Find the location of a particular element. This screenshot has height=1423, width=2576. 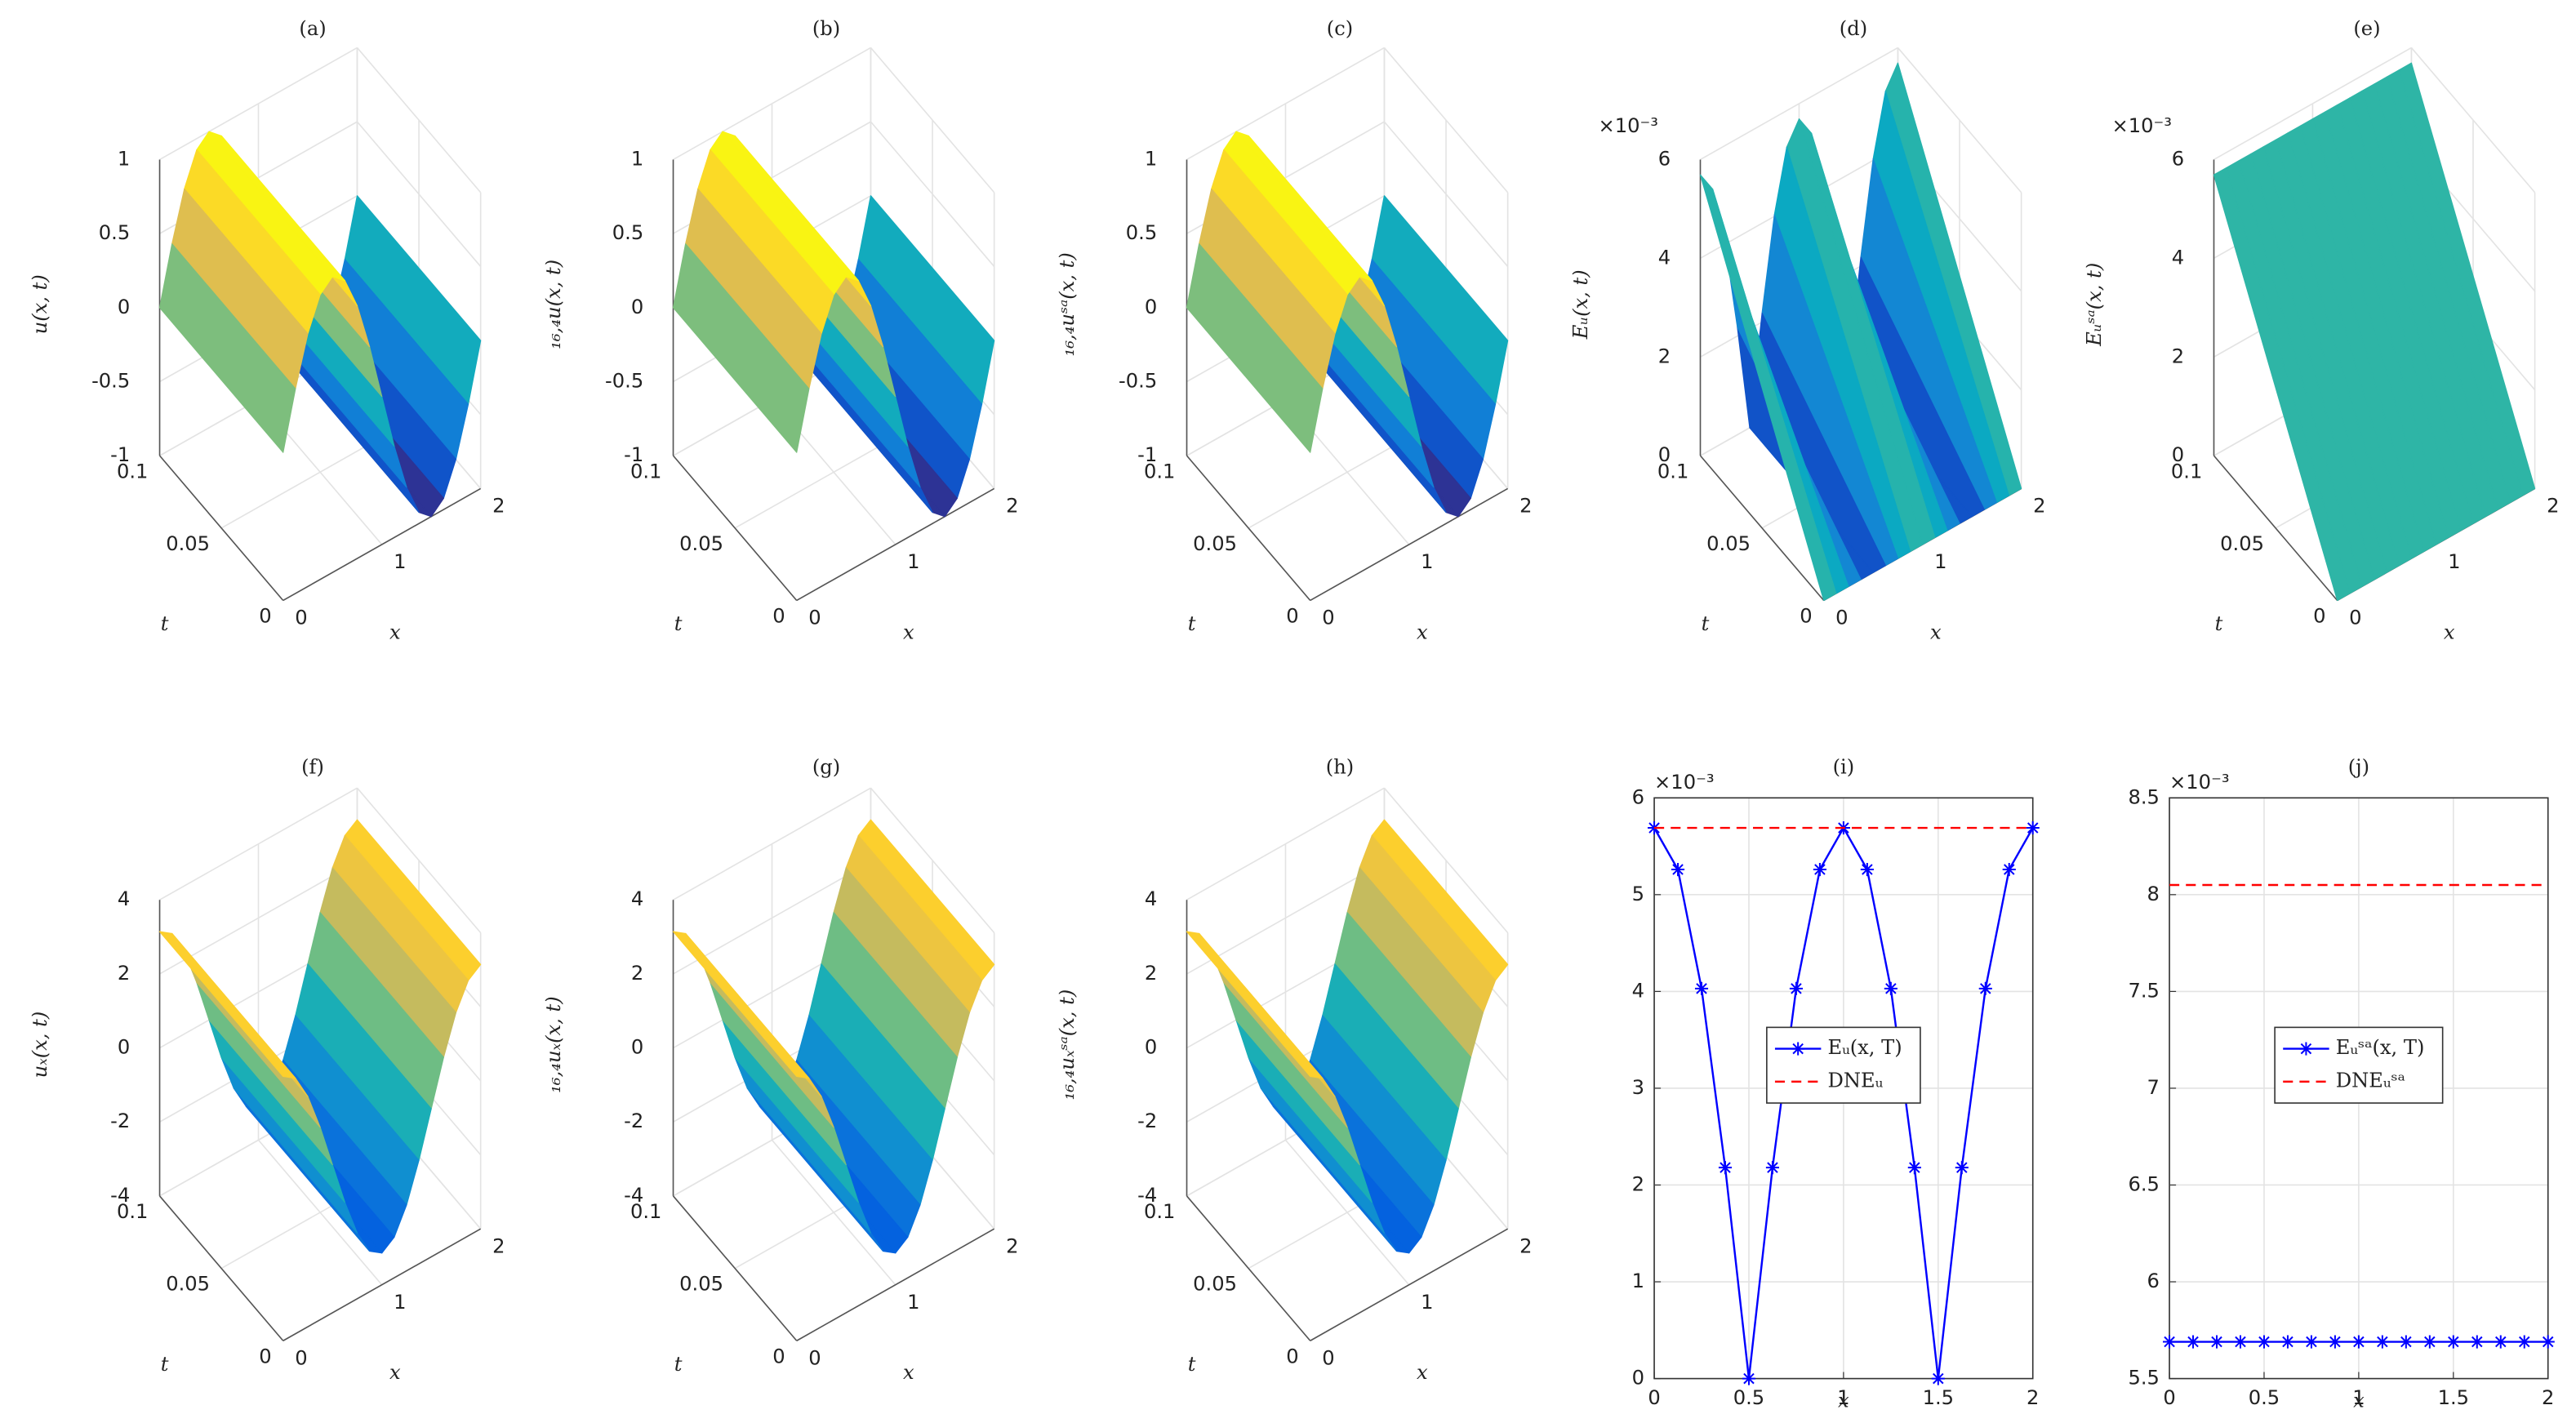

panel-title: (j) is located at coordinates (2358, 767).